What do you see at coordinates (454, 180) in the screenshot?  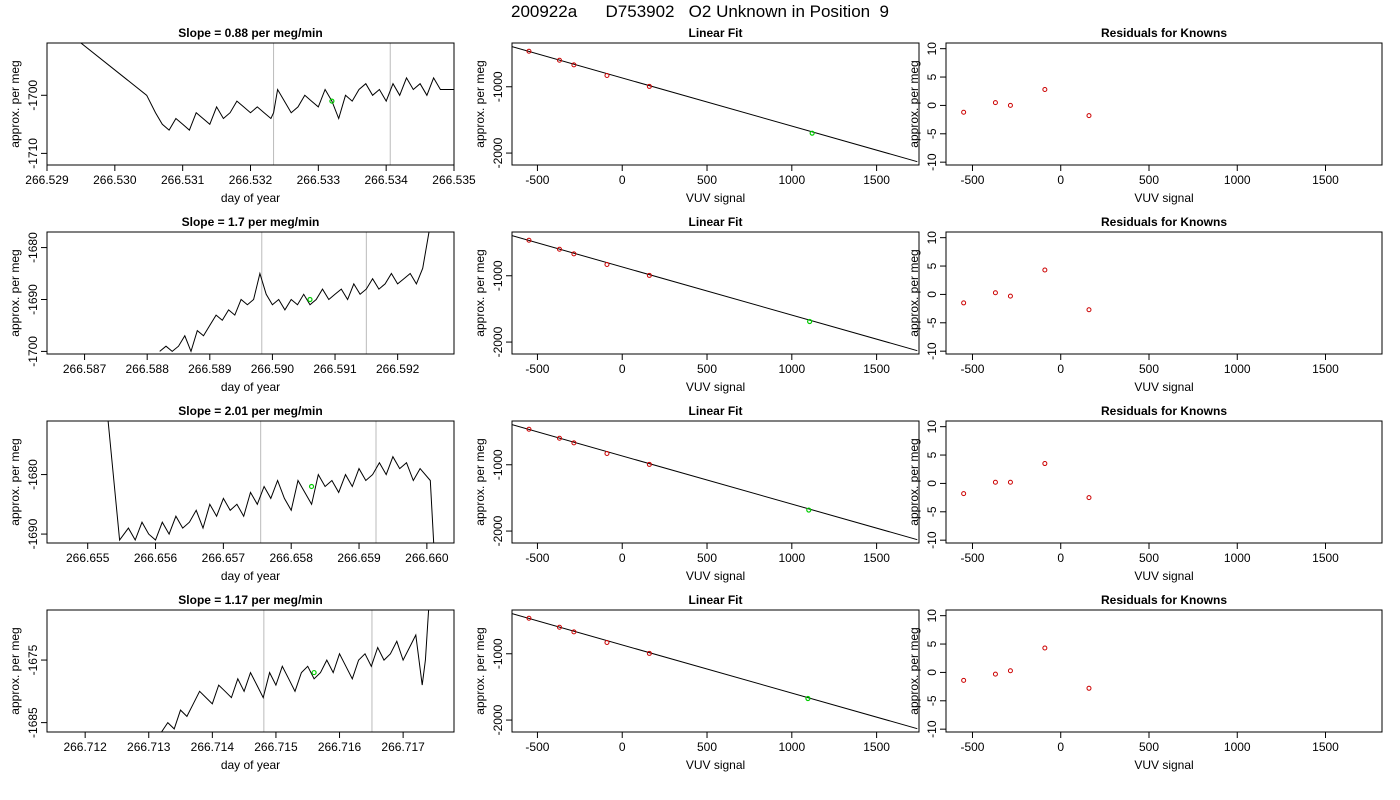 I see `x-tick-label: 266.535` at bounding box center [454, 180].